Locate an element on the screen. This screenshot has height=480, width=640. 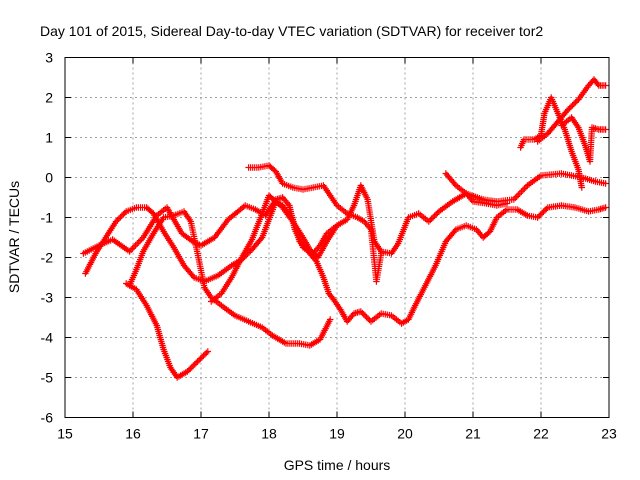
y-tick-label: 3 is located at coordinates (49, 58).